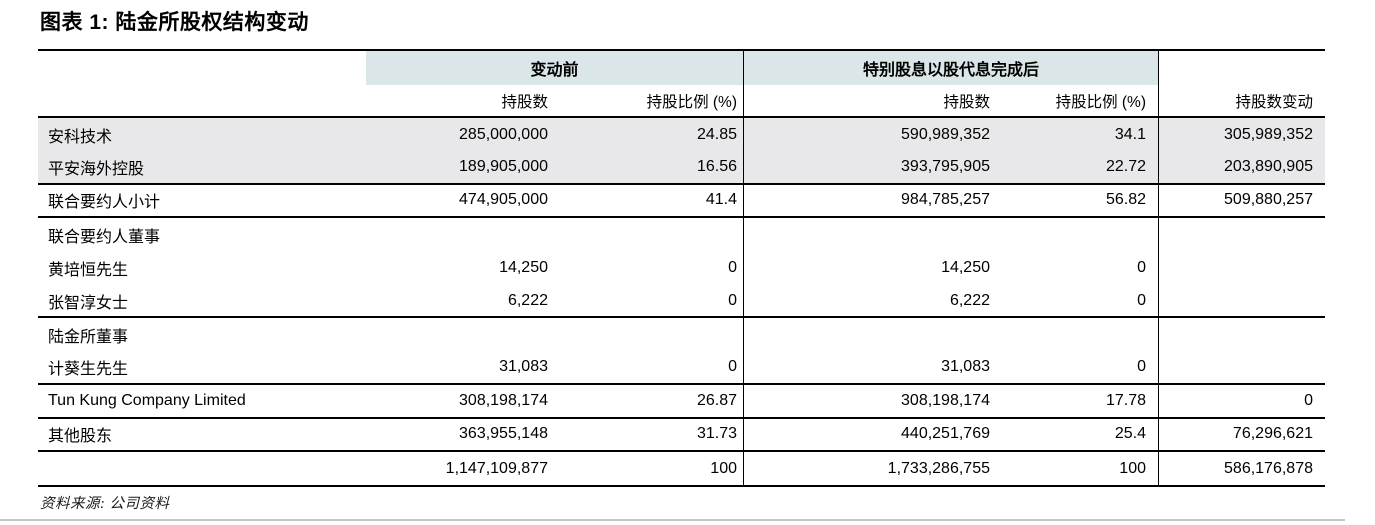 The image size is (1375, 525). I want to click on source-note: 资料来源: 公司资料, so click(105, 504).